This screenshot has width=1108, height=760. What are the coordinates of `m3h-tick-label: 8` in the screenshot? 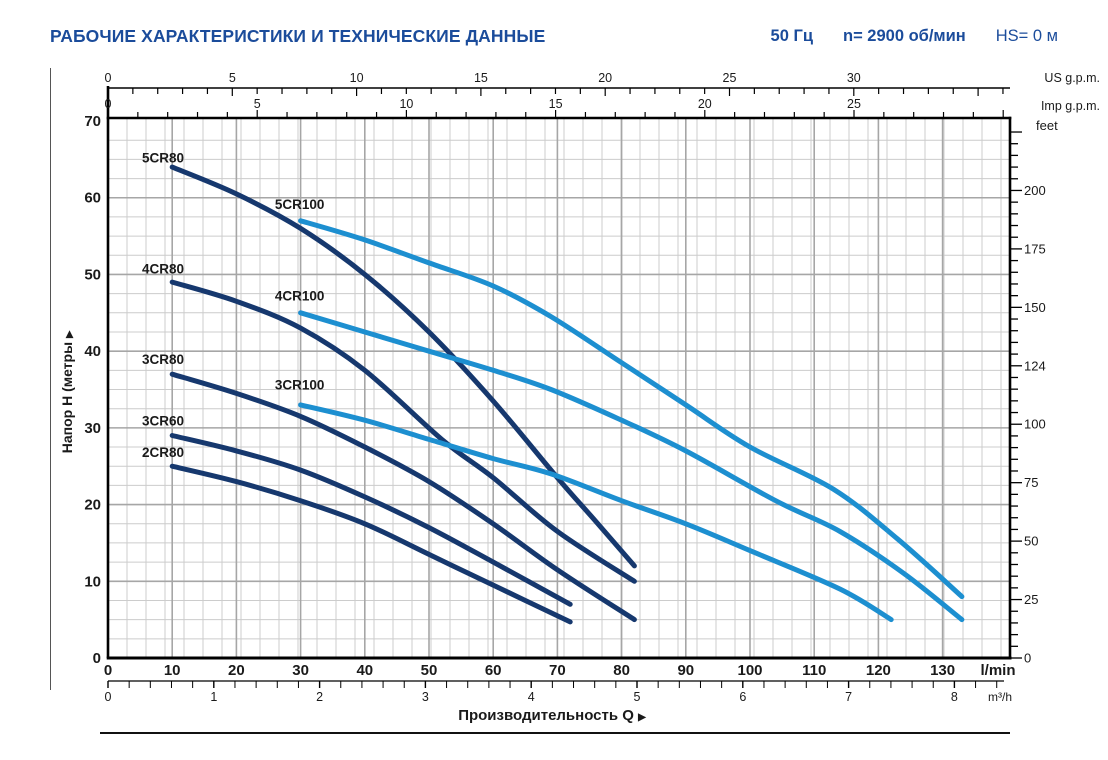 It's located at (954, 697).